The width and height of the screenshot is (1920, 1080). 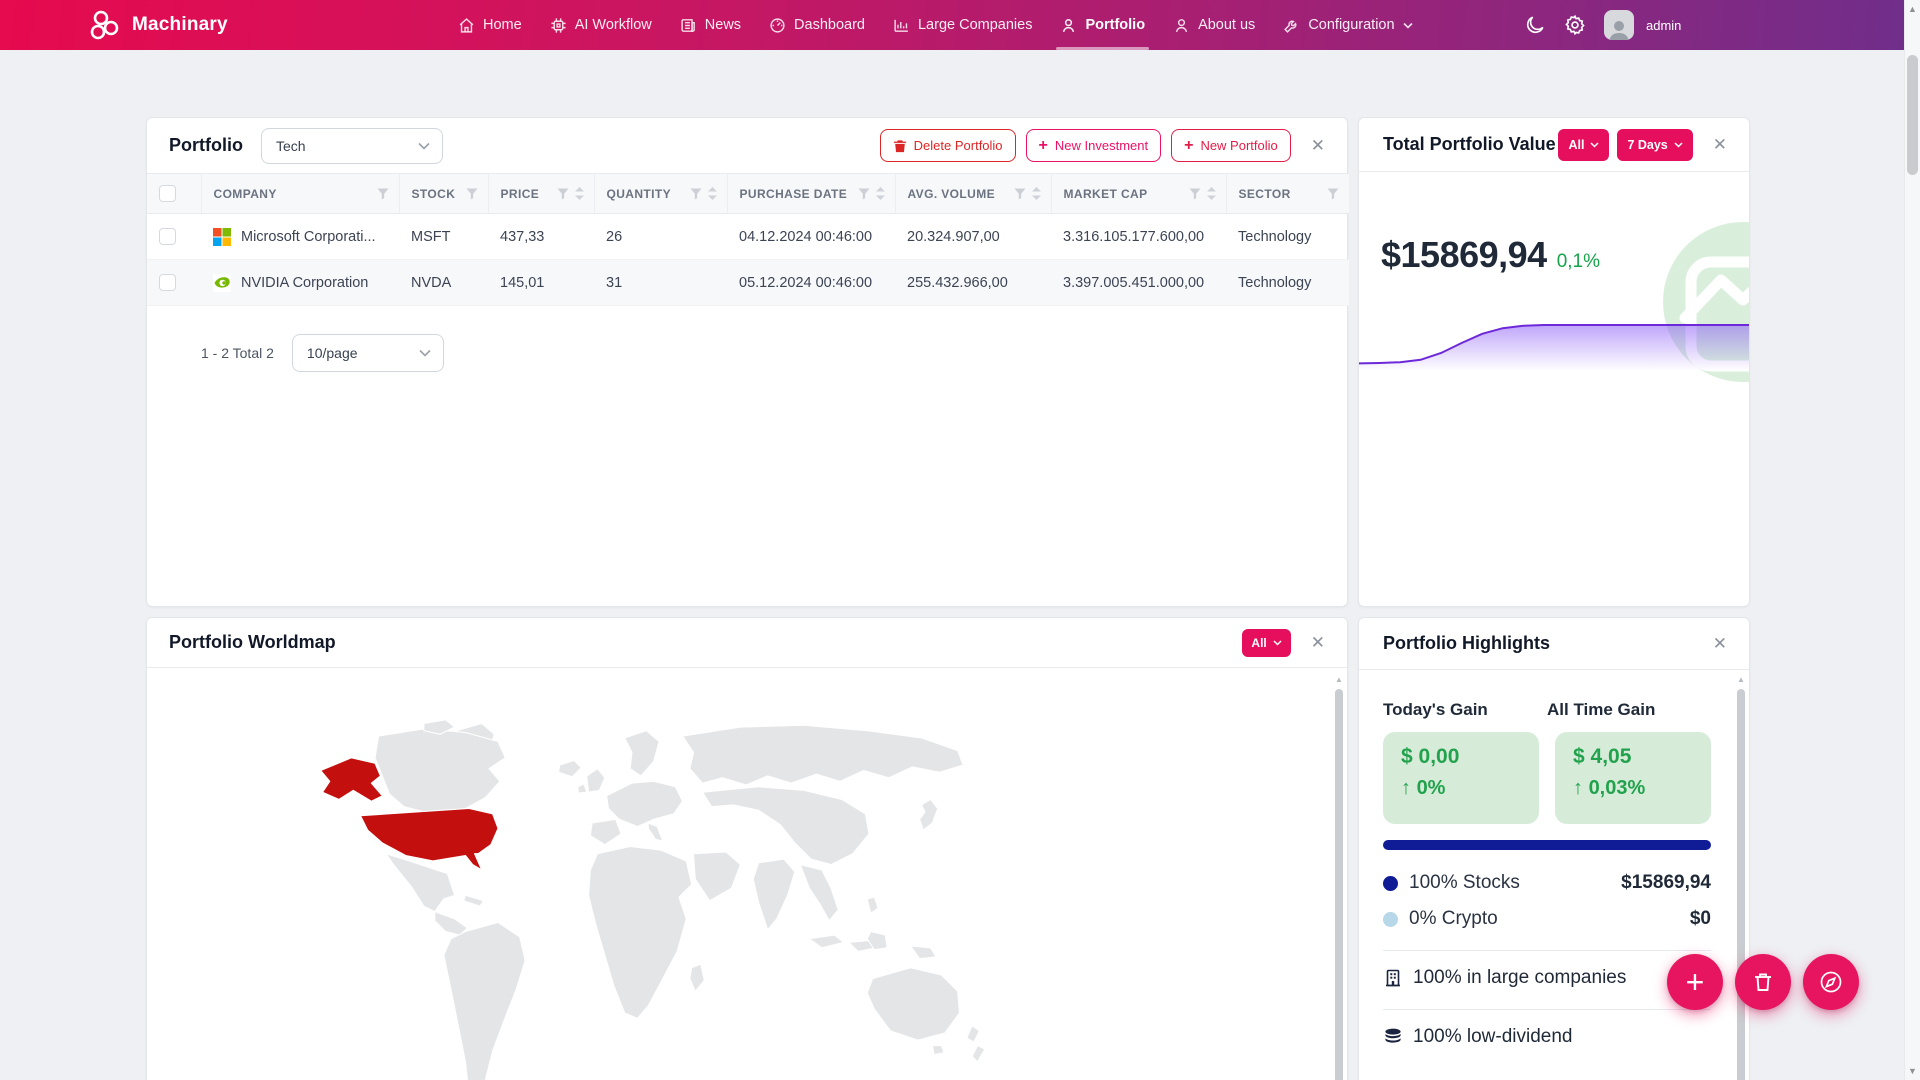 What do you see at coordinates (596, 780) in the screenshot?
I see `country-uk` at bounding box center [596, 780].